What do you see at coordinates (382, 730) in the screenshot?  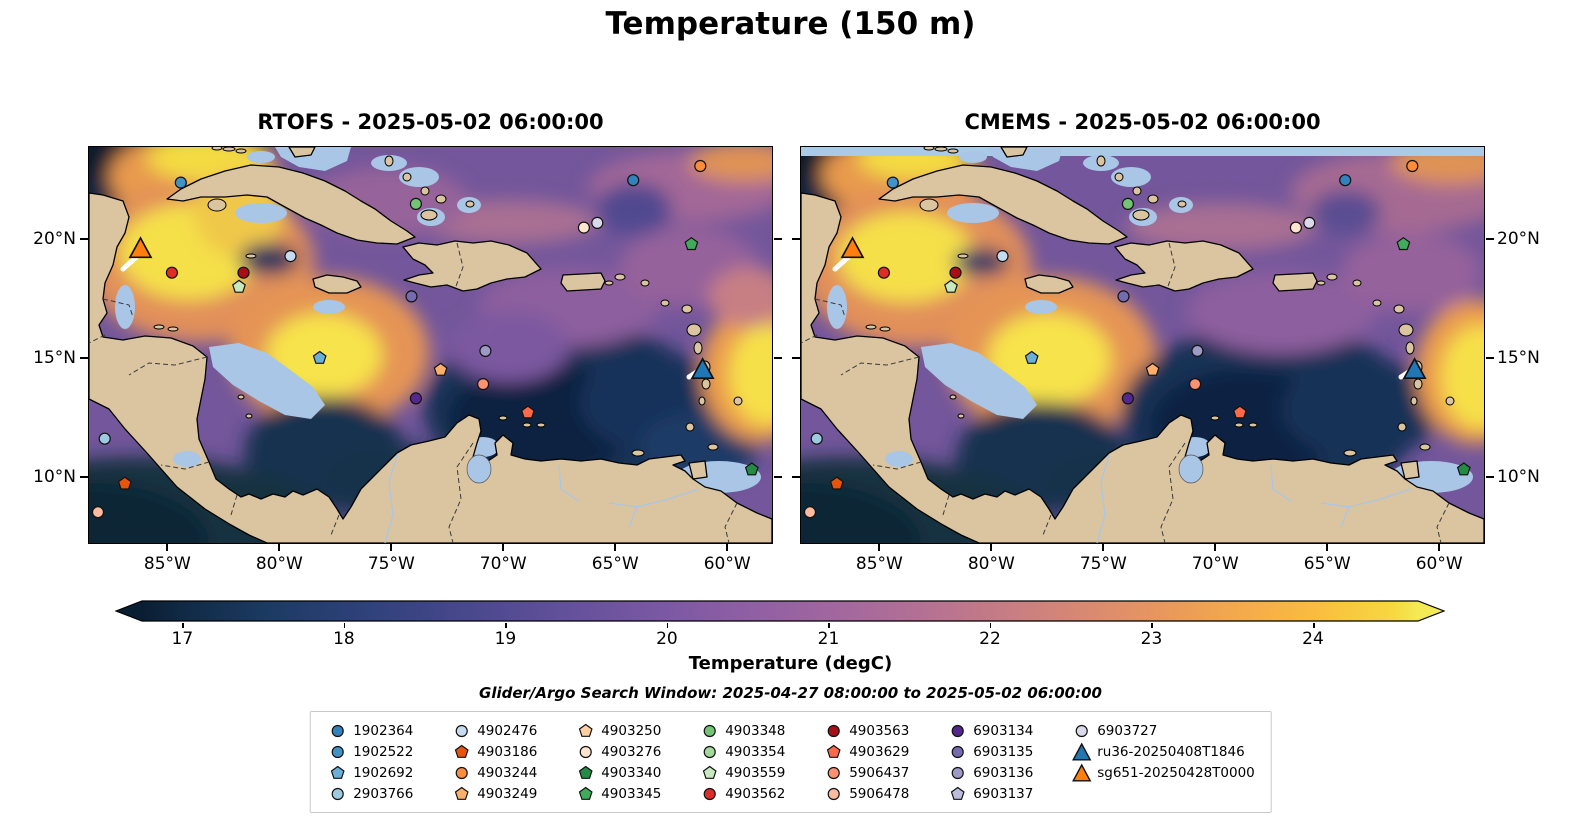 I see `legend-entry-1902364: 1902364` at bounding box center [382, 730].